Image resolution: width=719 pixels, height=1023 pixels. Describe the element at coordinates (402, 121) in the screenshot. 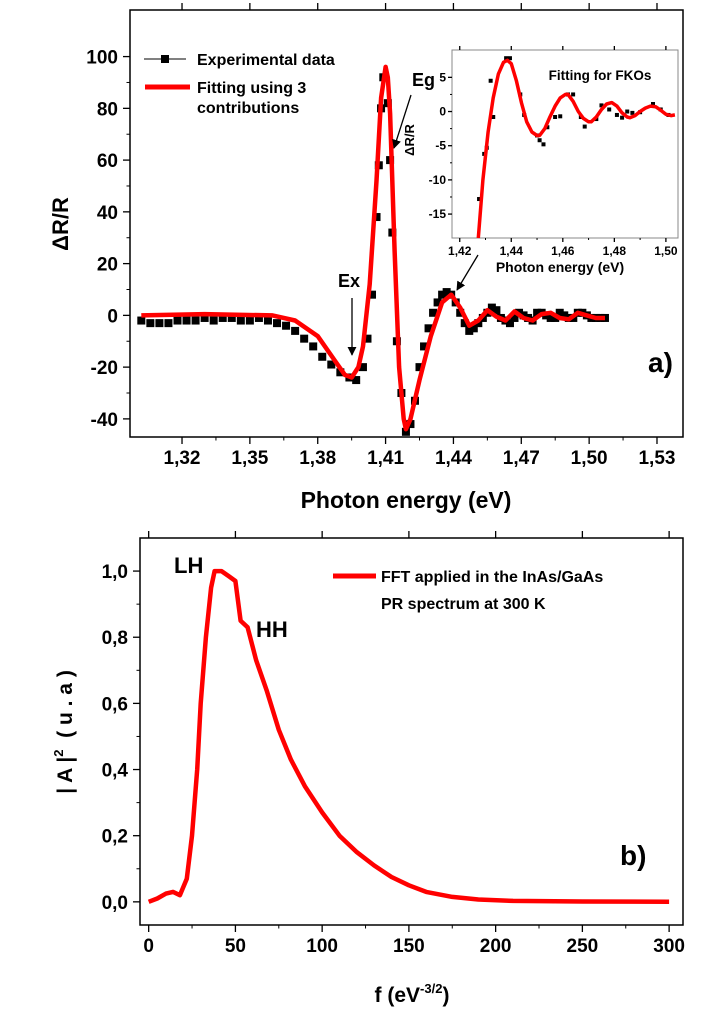

I see `arrow-eg` at that location.